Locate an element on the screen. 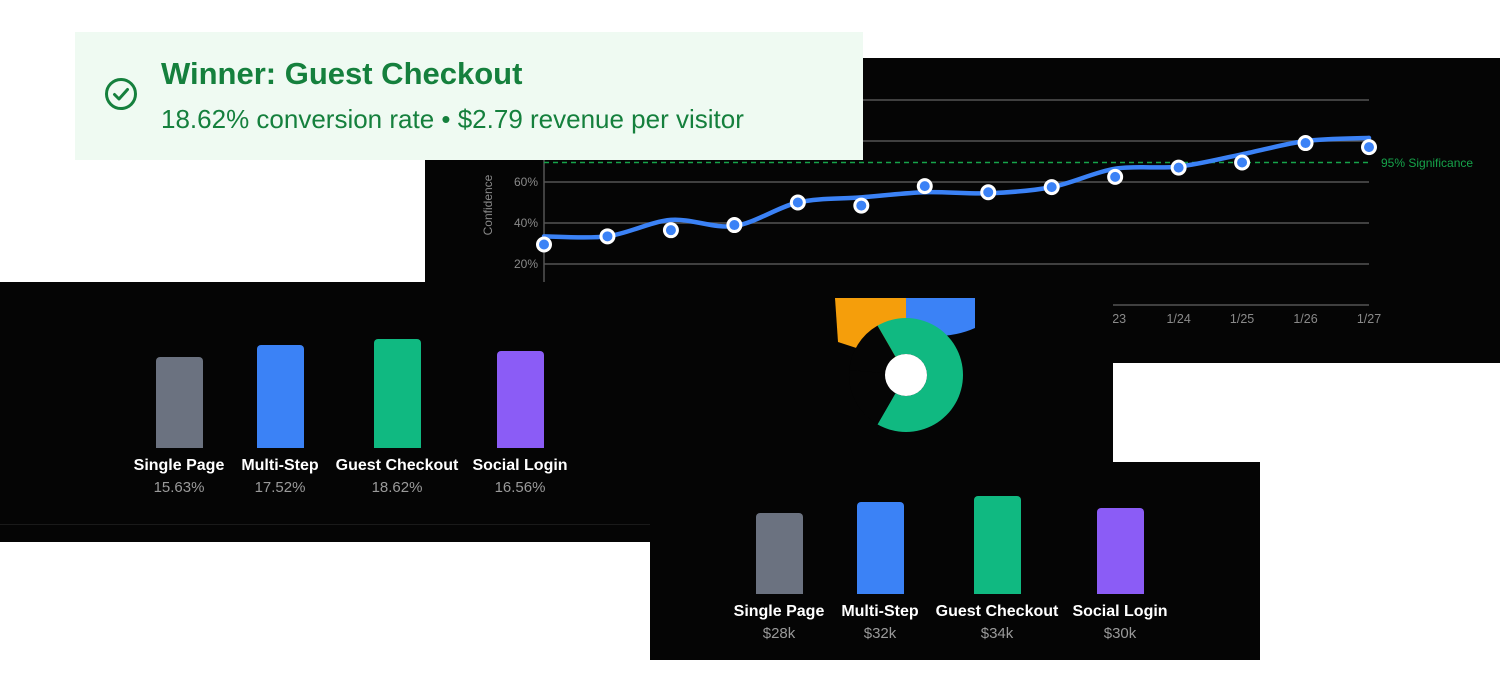  y-tick-label: 20% is located at coordinates (526, 264).